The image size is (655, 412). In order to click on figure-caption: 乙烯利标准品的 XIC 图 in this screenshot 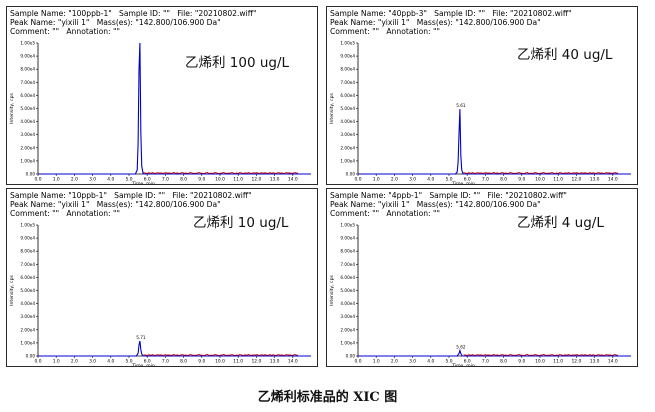, I will do `click(327, 397)`.